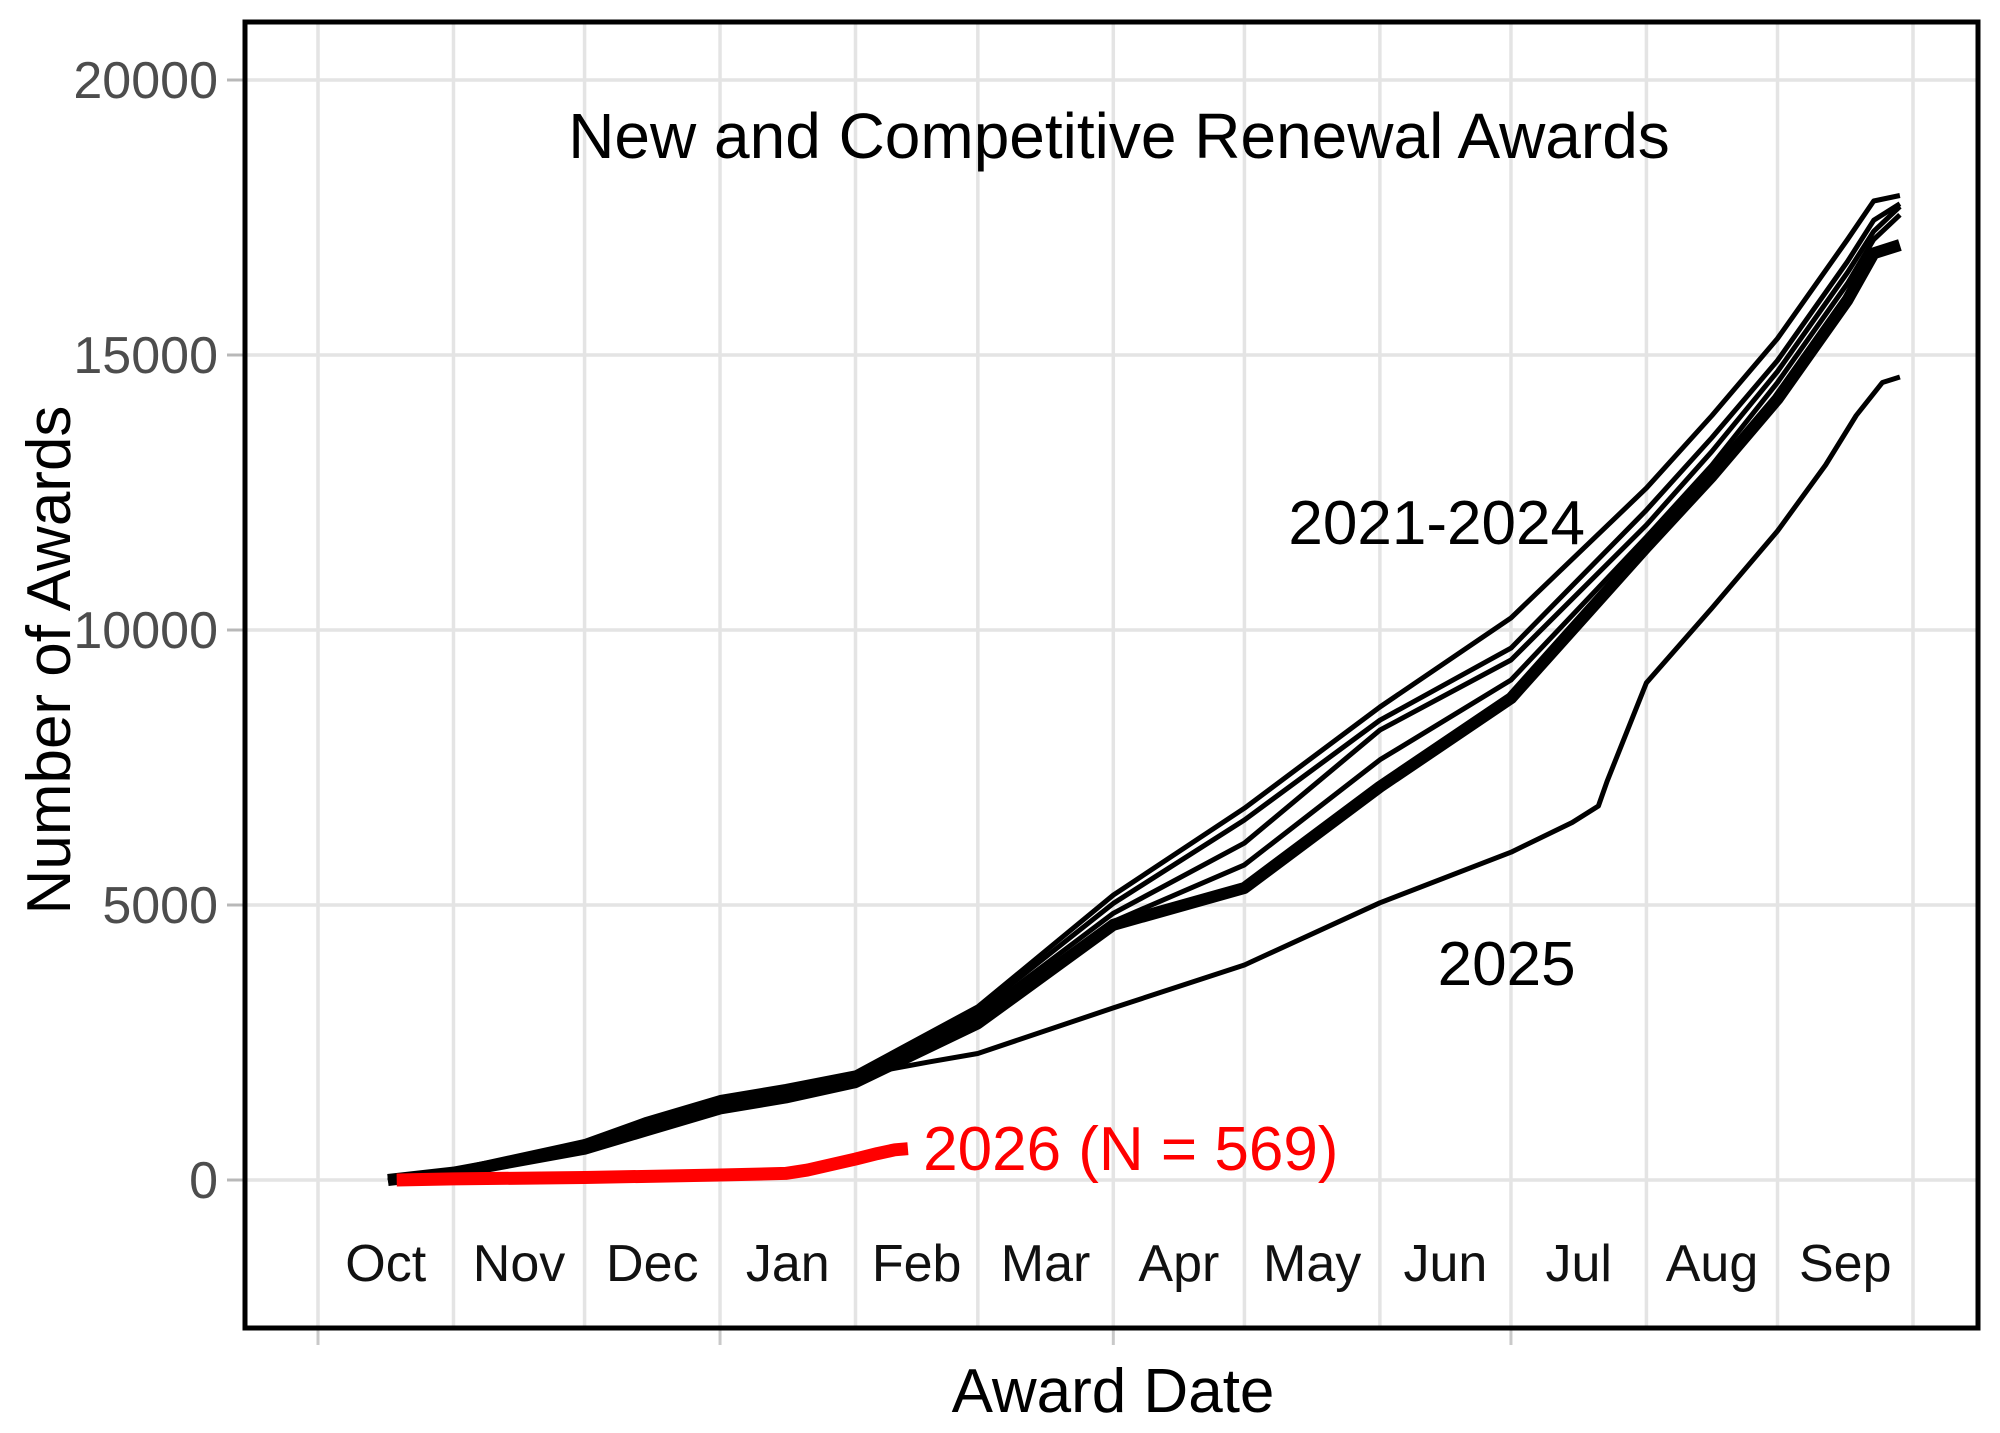 The width and height of the screenshot is (2000, 1433). I want to click on x-tick-label: Feb, so click(917, 1264).